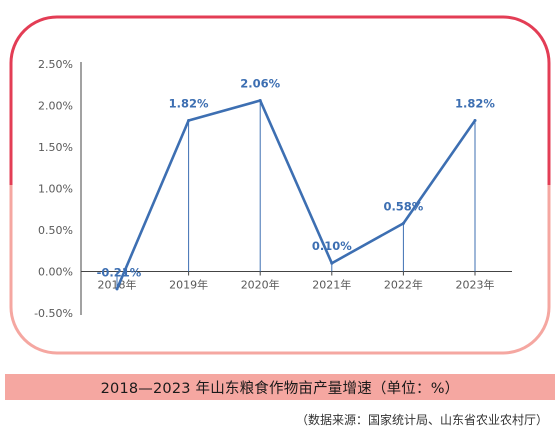 The width and height of the screenshot is (560, 437). I want to click on y-tick-label: 1.50%, so click(55, 147).